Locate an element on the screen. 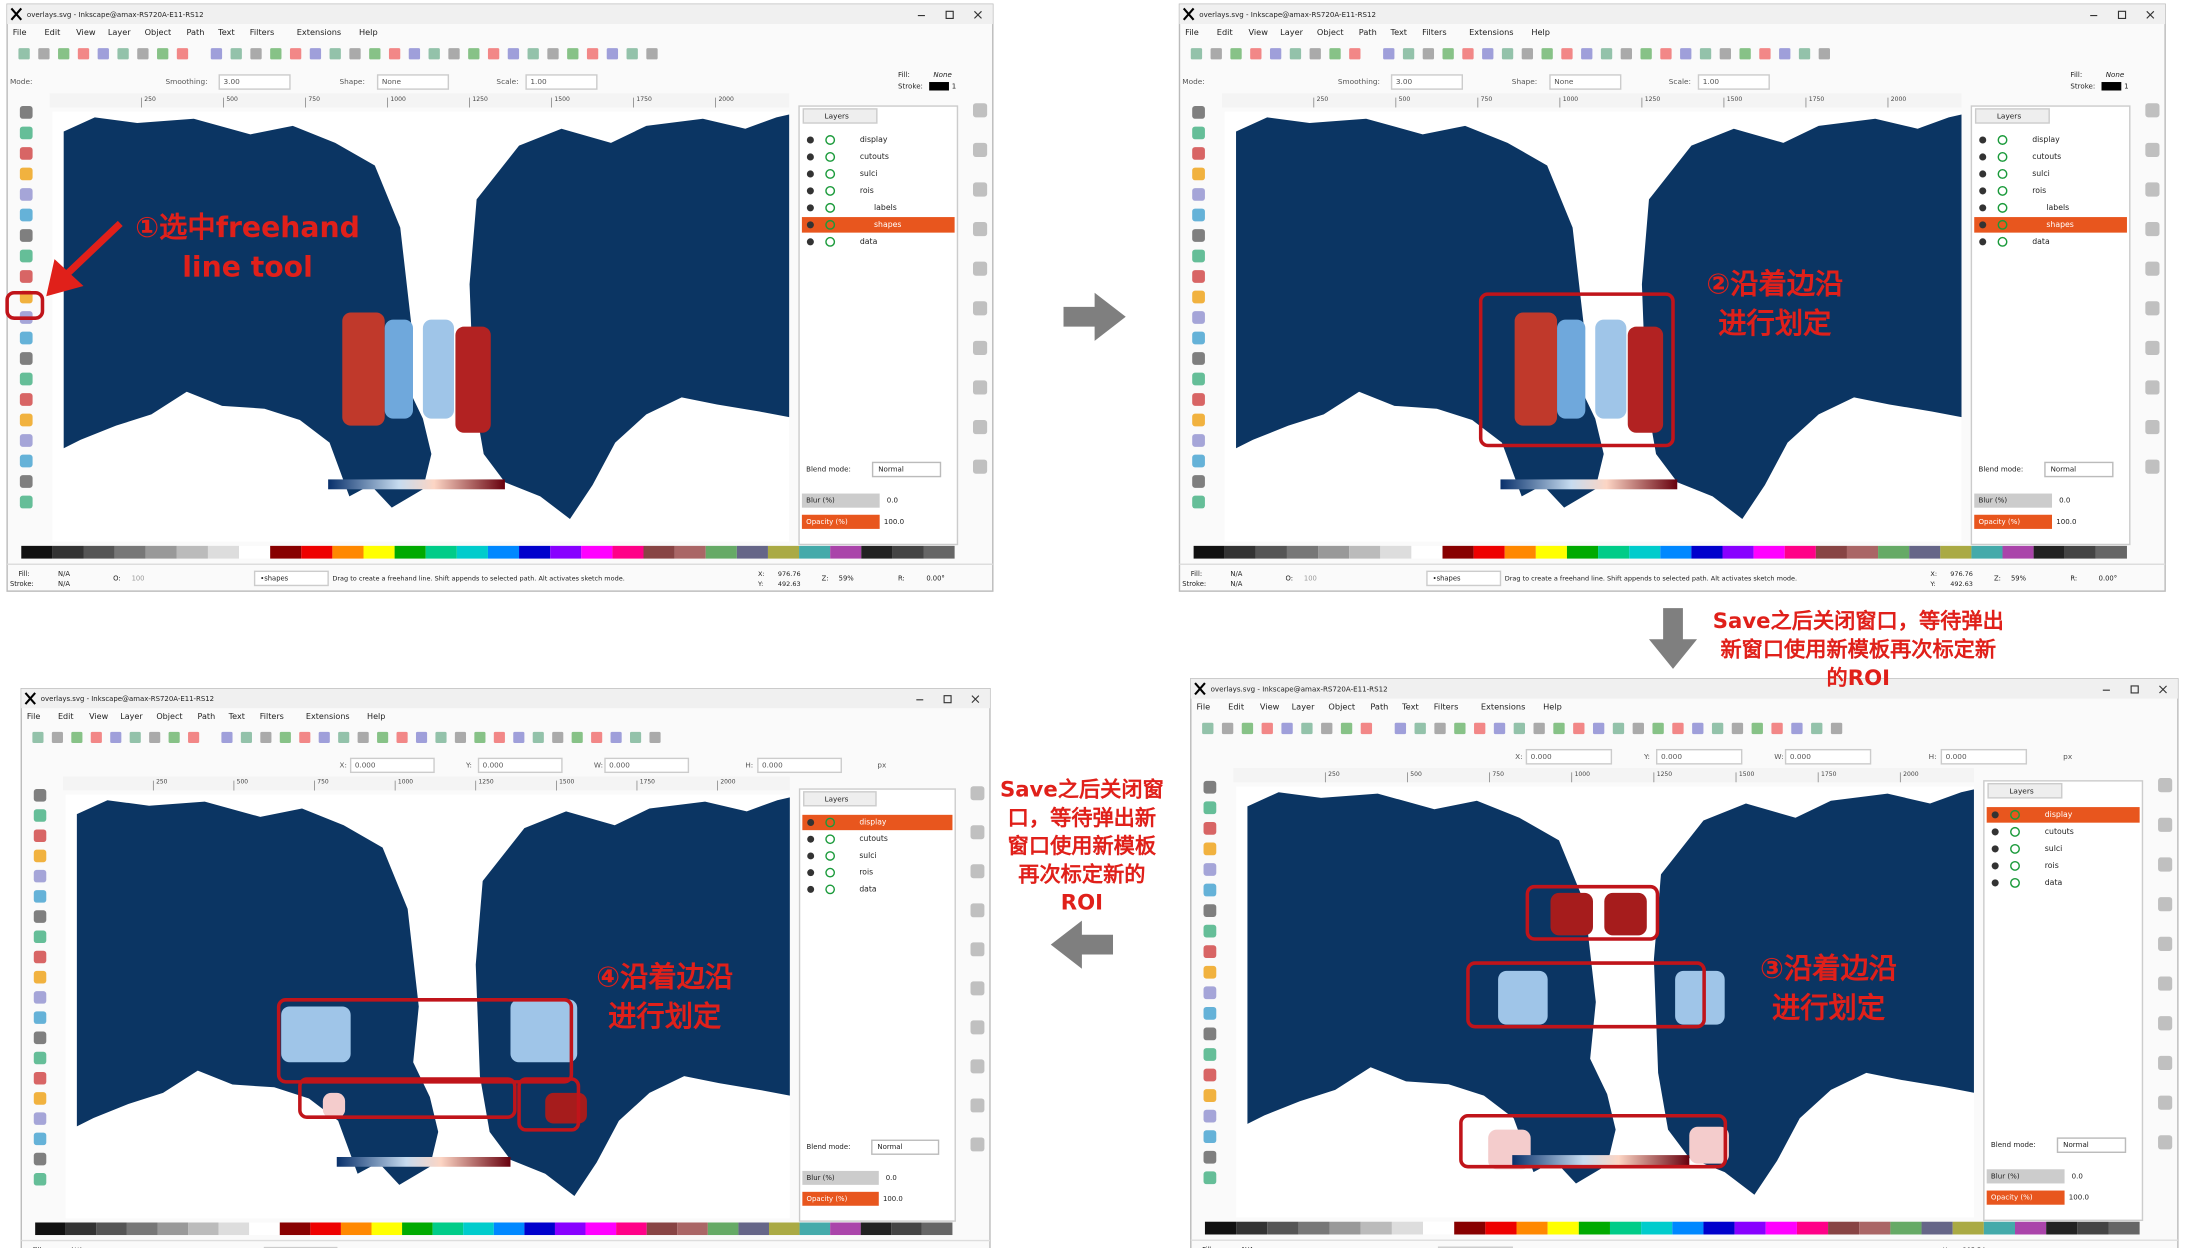  menu-item: Object is located at coordinates (1330, 32).